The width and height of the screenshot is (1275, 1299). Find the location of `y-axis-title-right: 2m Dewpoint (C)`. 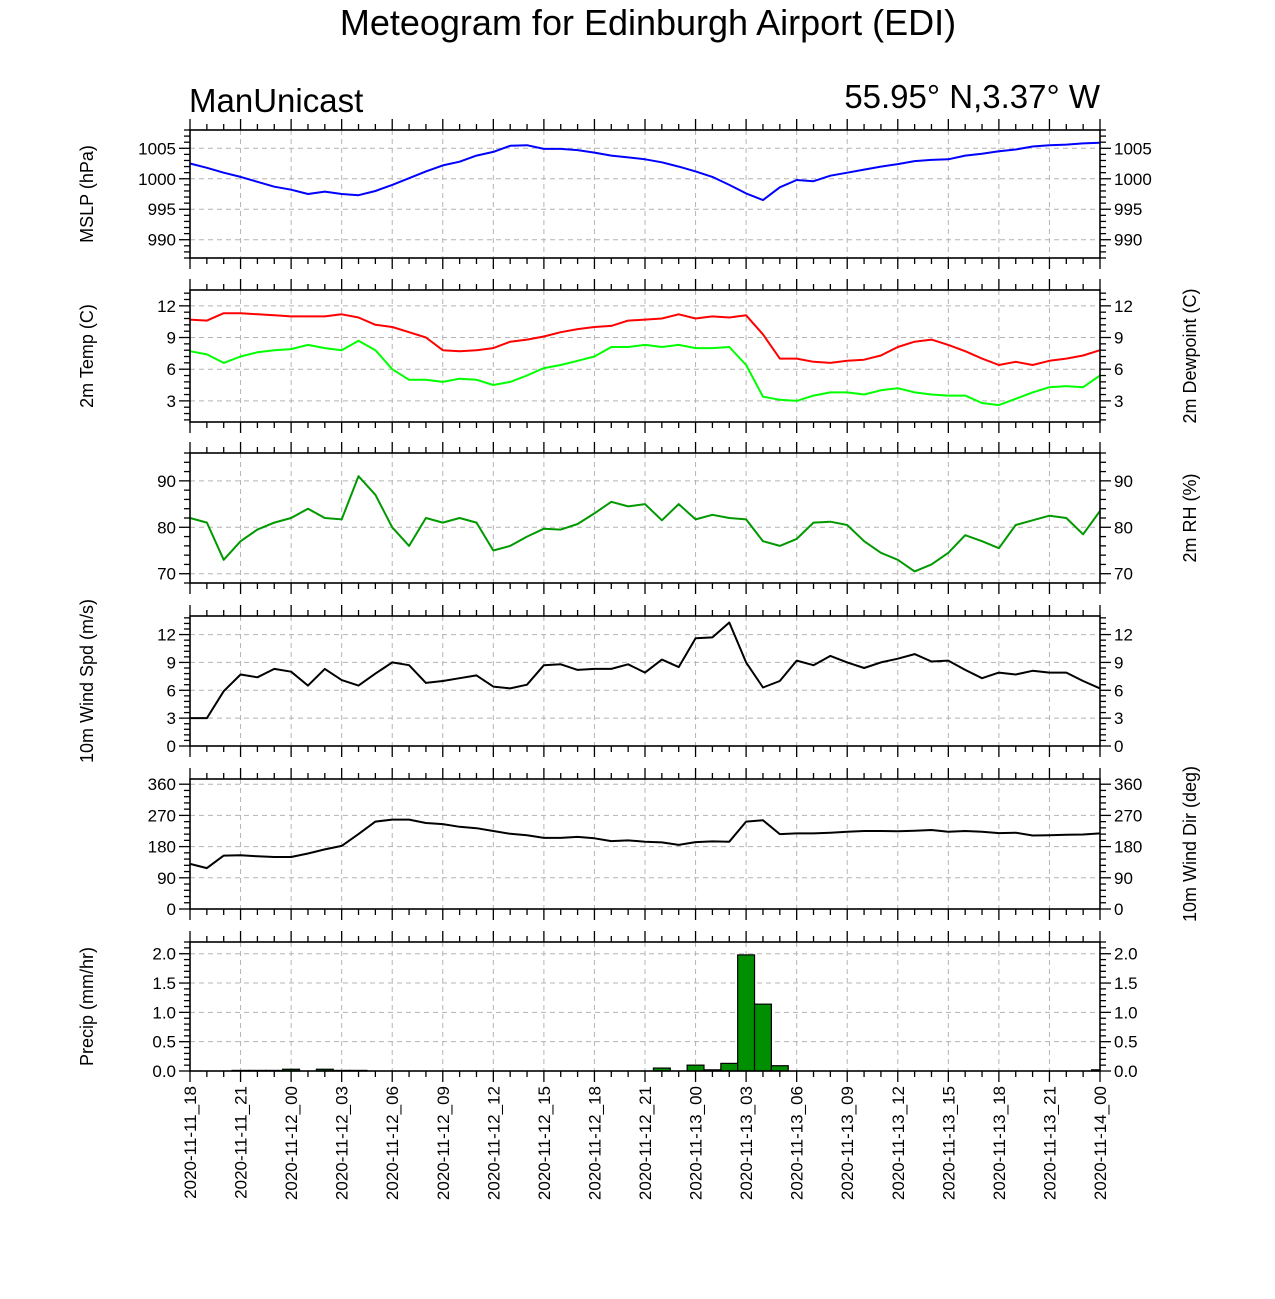

y-axis-title-right: 2m Dewpoint (C) is located at coordinates (1190, 355).